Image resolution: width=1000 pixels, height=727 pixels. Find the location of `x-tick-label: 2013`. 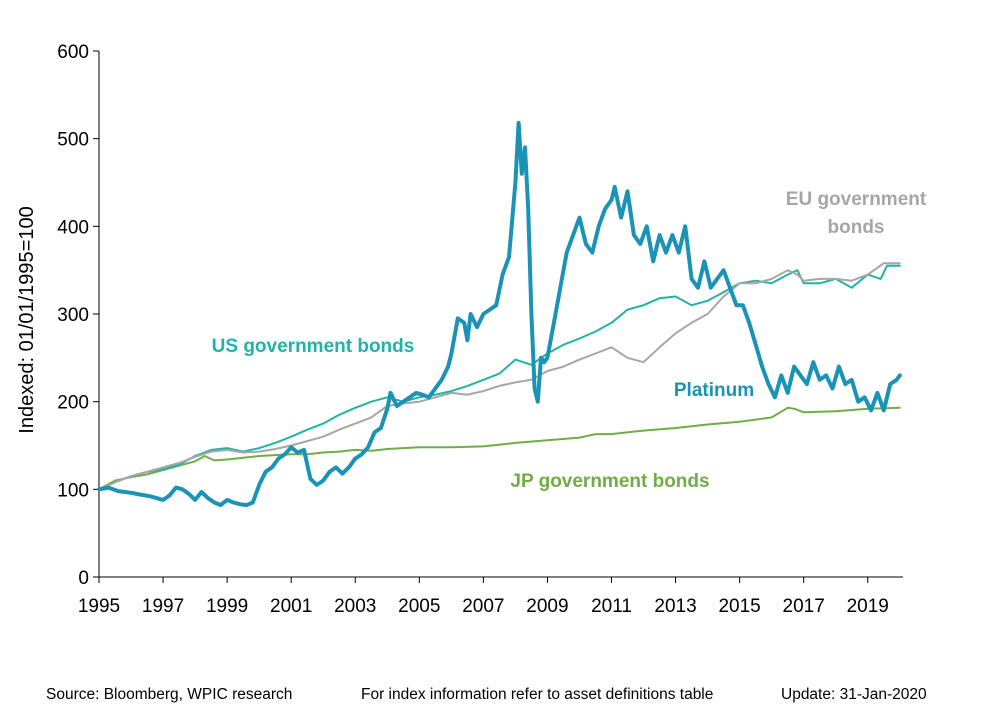

x-tick-label: 2013 is located at coordinates (675, 606).